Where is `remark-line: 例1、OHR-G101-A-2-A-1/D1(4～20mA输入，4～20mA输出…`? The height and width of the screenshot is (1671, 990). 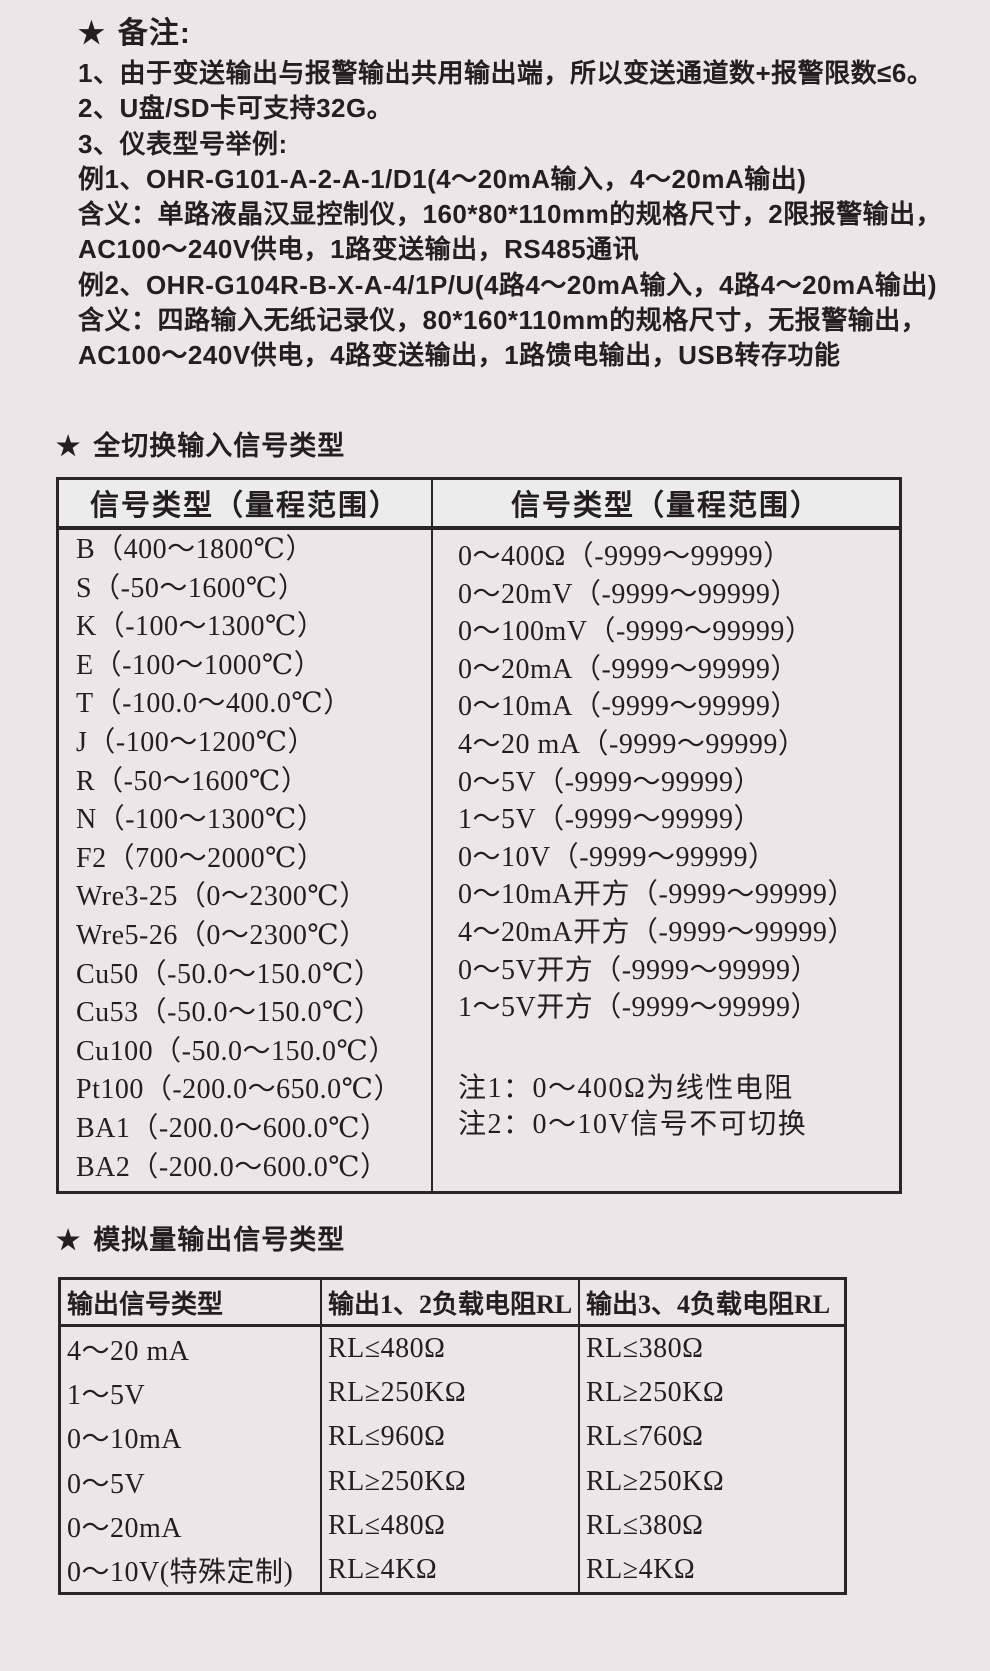 remark-line: 例1、OHR-G101-A-2-A-1/D1(4～20mA输入，4～20mA输出… is located at coordinates (442, 178).